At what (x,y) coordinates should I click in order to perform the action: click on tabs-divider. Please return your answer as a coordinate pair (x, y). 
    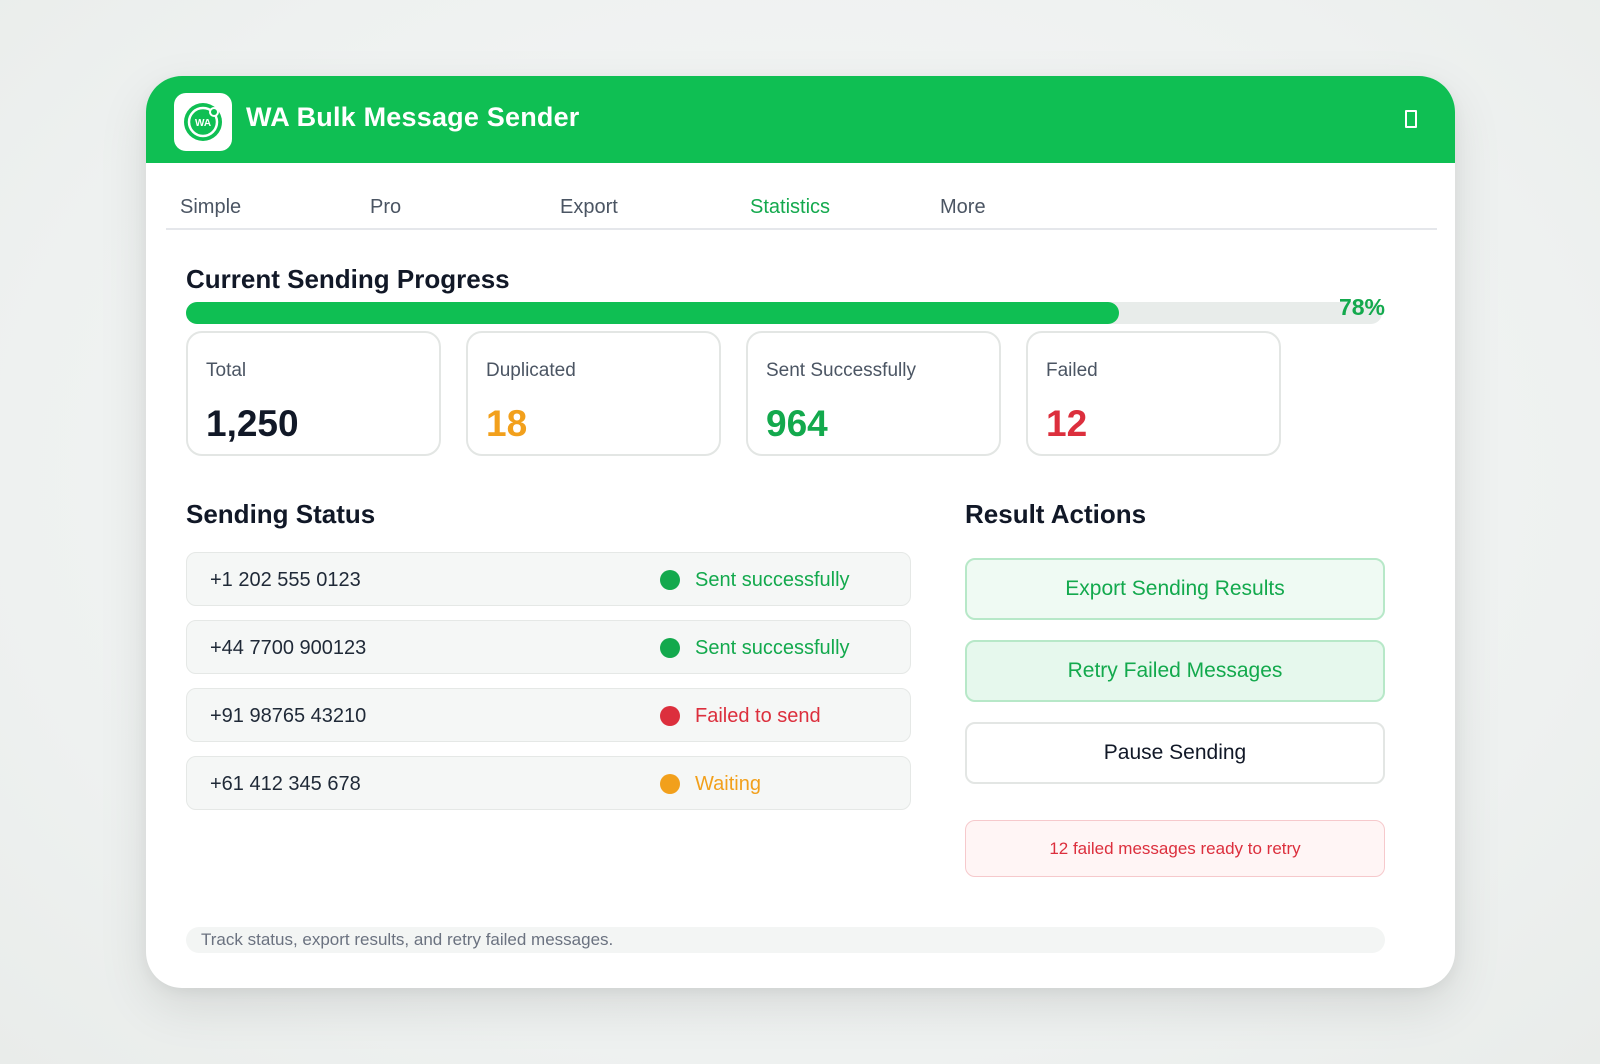
    Looking at the image, I should click on (801, 229).